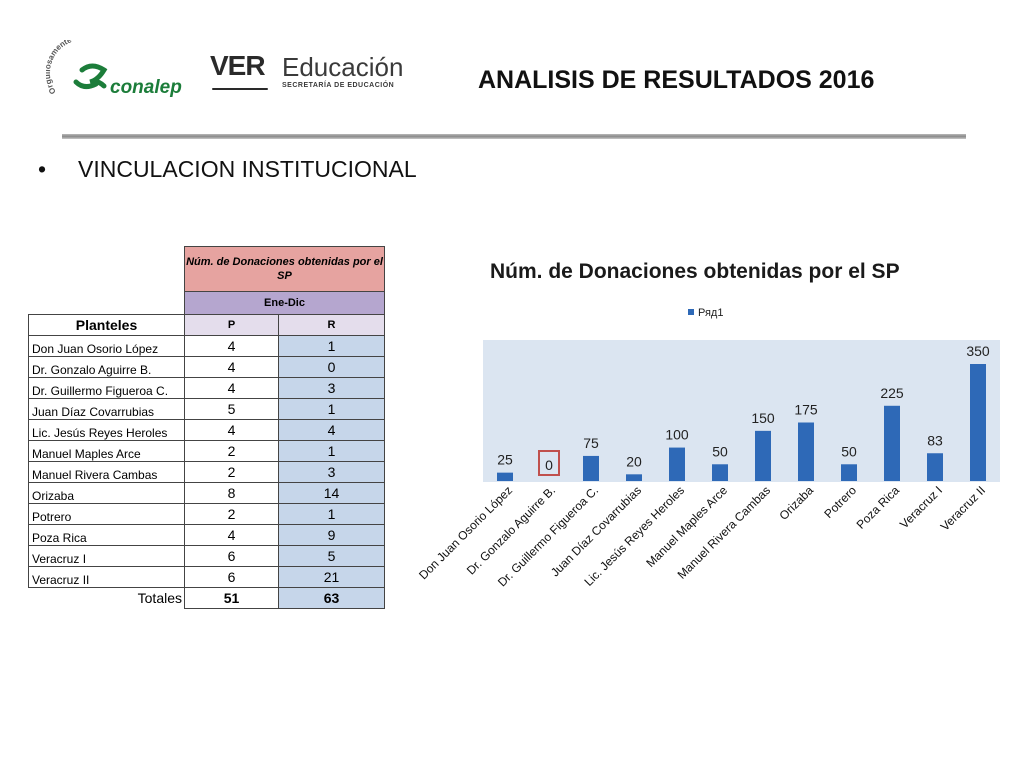  Describe the element at coordinates (238, 65) in the screenshot. I see `ver-logo-text: VER` at that location.